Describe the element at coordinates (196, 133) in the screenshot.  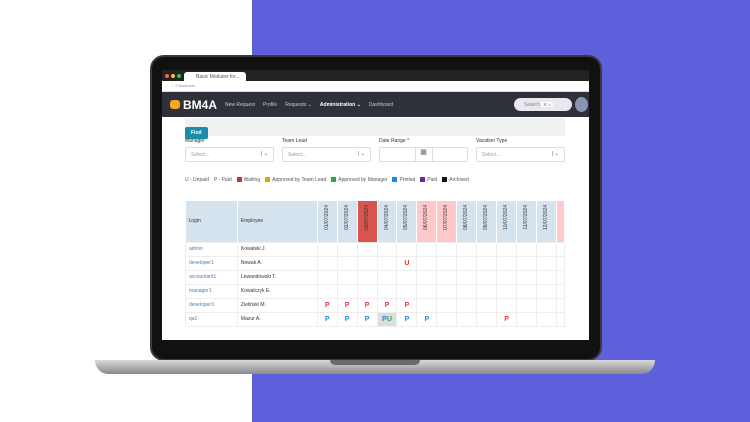
I see `find-button: Find` at that location.